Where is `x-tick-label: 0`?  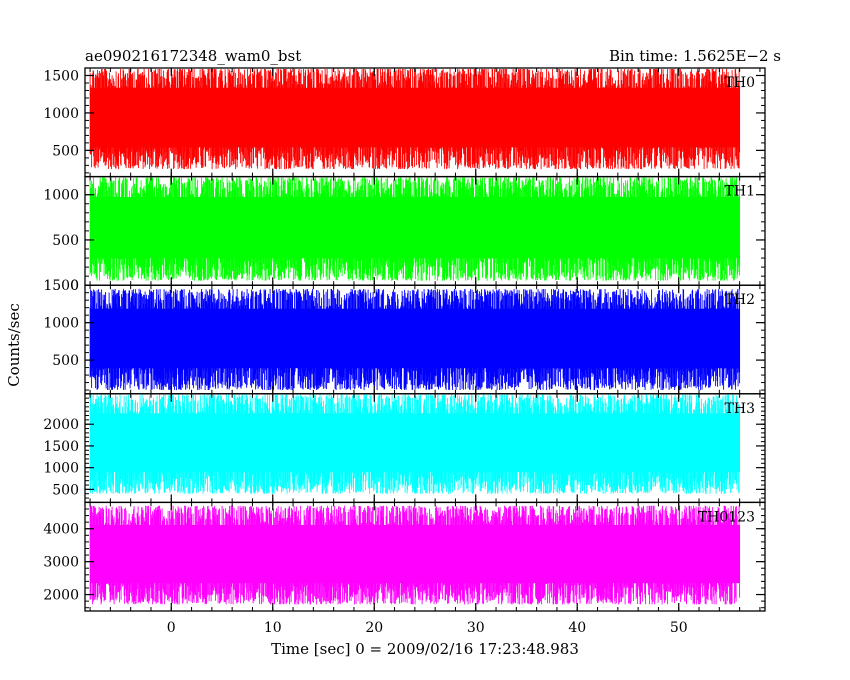
x-tick-label: 0 is located at coordinates (171, 628).